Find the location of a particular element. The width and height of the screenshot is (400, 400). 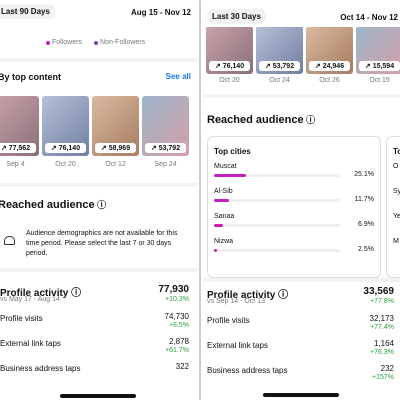

people-icon is located at coordinates (9, 240).